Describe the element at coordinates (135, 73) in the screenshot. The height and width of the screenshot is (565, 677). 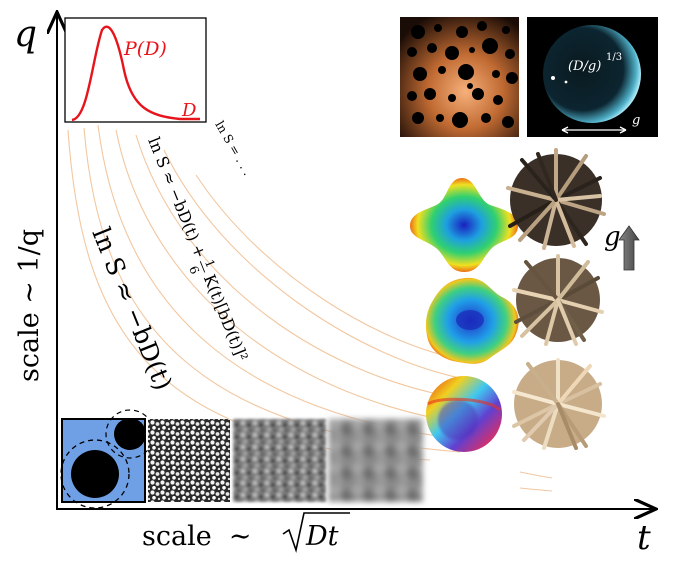
I see `distribution-curve` at that location.